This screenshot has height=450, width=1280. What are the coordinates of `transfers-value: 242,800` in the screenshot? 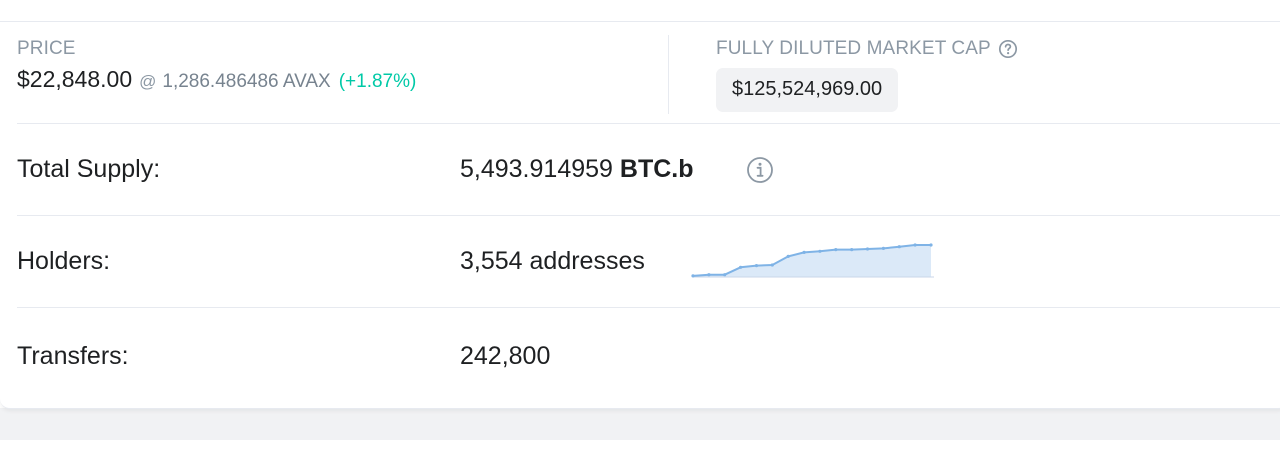 It's located at (505, 356).